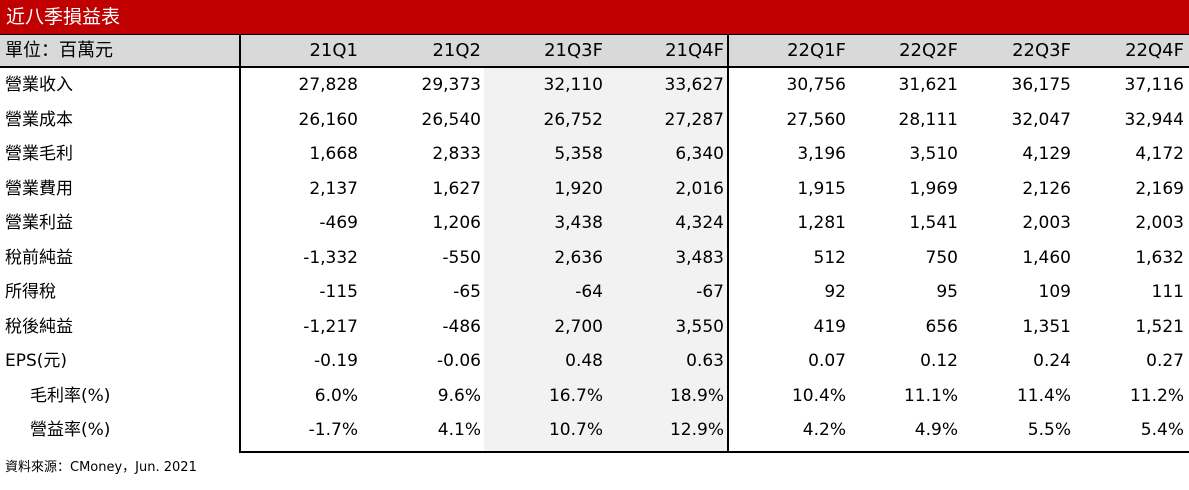  Describe the element at coordinates (1159, 223) in the screenshot. I see `table-cell: 2,003` at that location.